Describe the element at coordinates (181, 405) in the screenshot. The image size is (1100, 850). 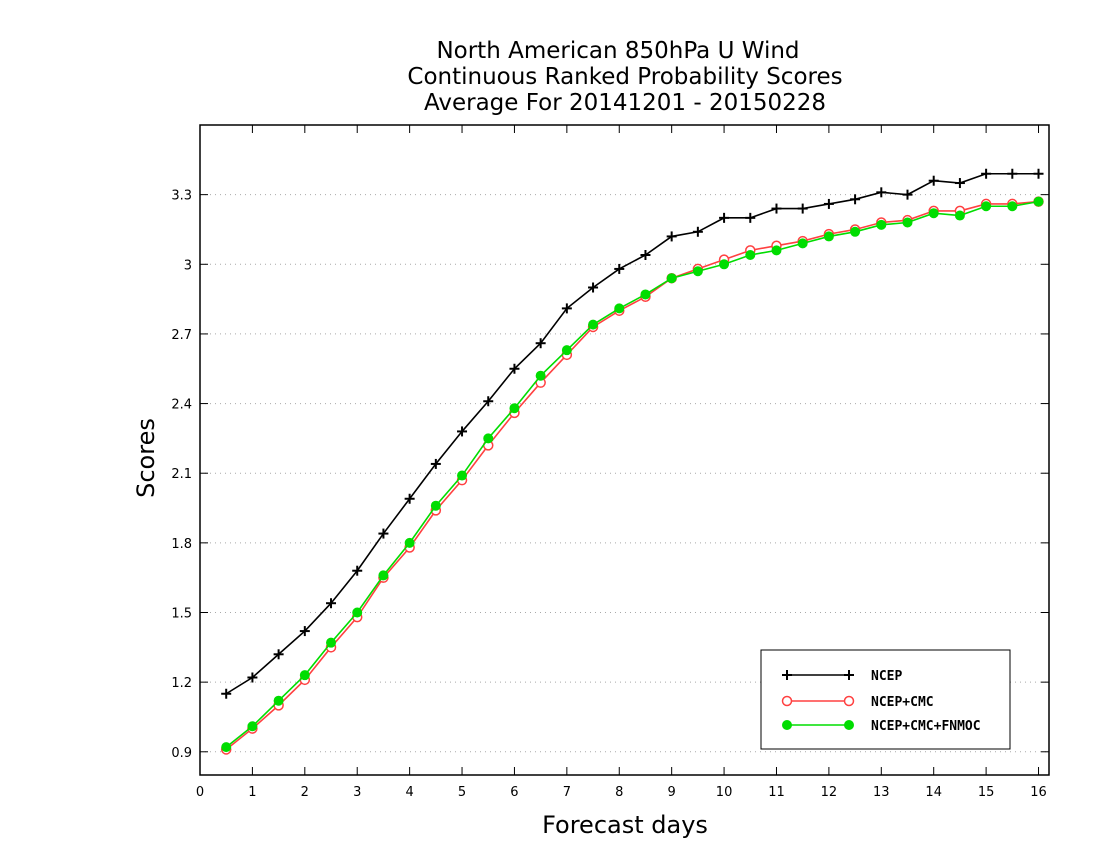
I see `y-tick-label: 2.4` at that location.